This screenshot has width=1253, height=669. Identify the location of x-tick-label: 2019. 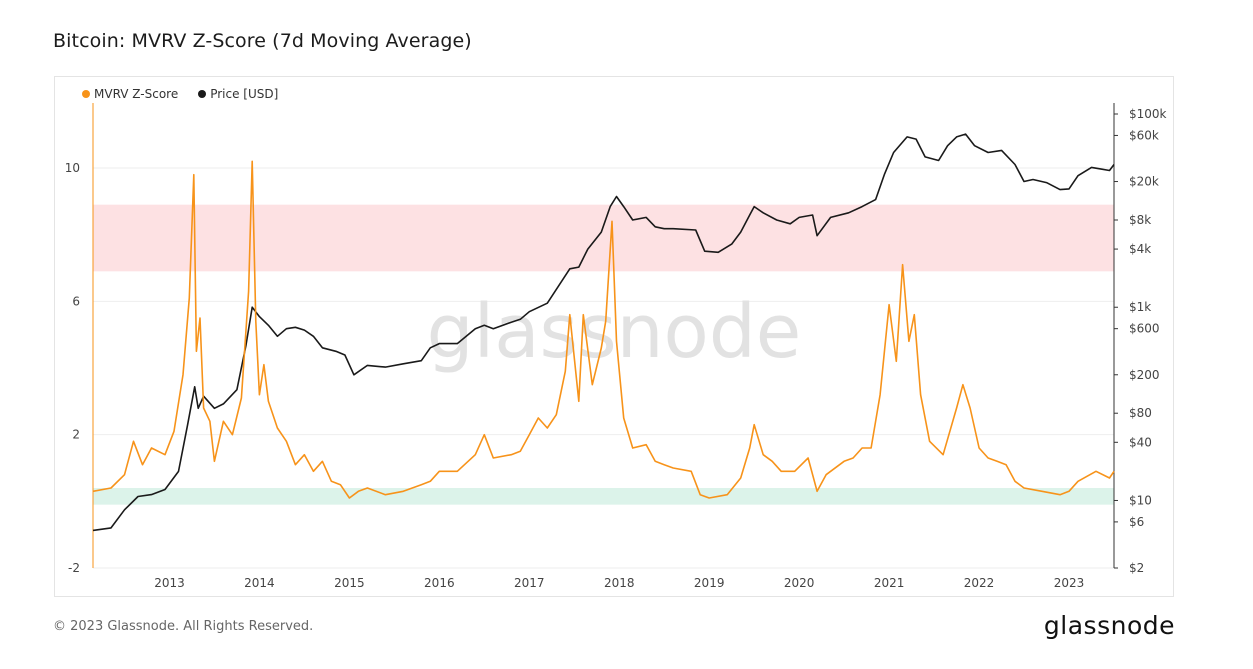
(709, 583).